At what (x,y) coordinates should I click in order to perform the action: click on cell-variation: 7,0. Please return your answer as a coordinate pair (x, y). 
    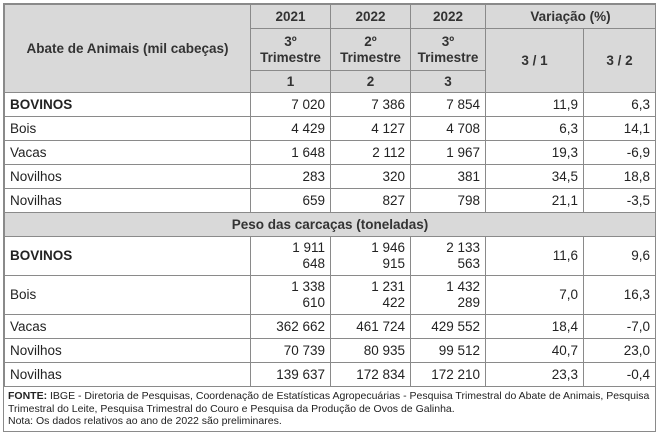
    Looking at the image, I should click on (534, 295).